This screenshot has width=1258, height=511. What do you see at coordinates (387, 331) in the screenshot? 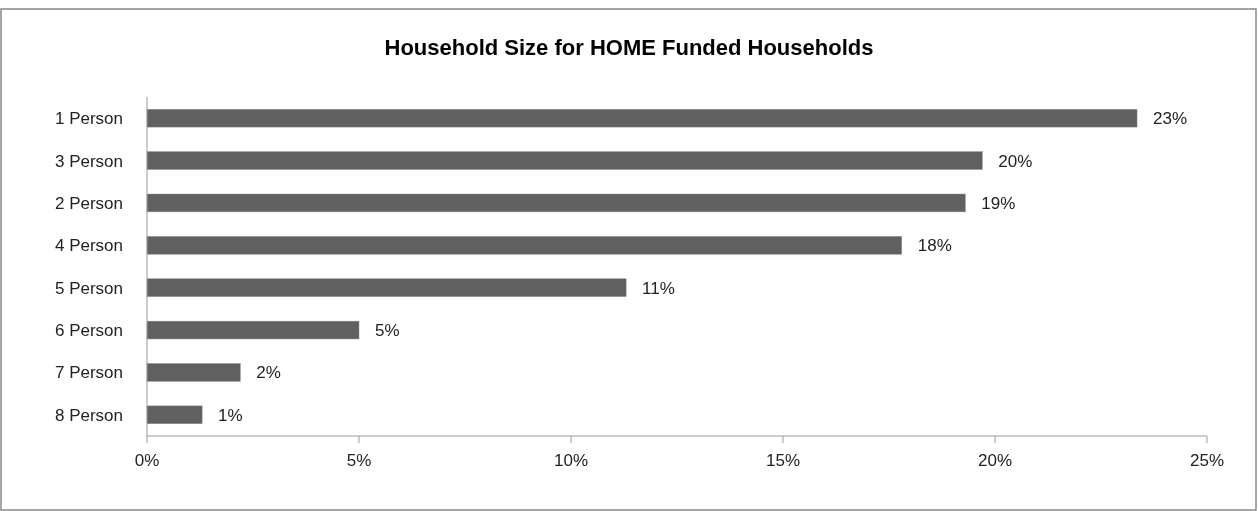
I see `data-label: 5%` at bounding box center [387, 331].